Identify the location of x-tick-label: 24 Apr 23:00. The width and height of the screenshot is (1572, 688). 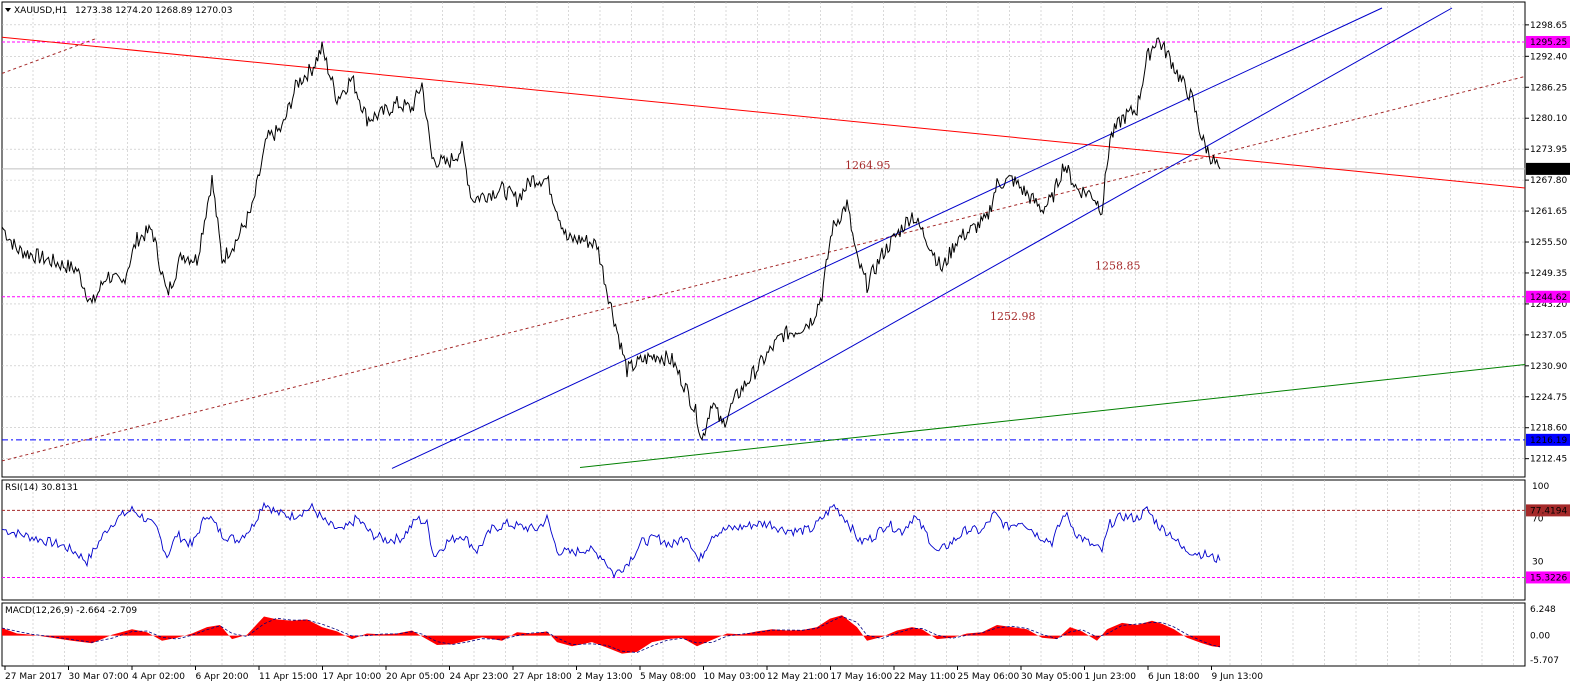
(479, 677).